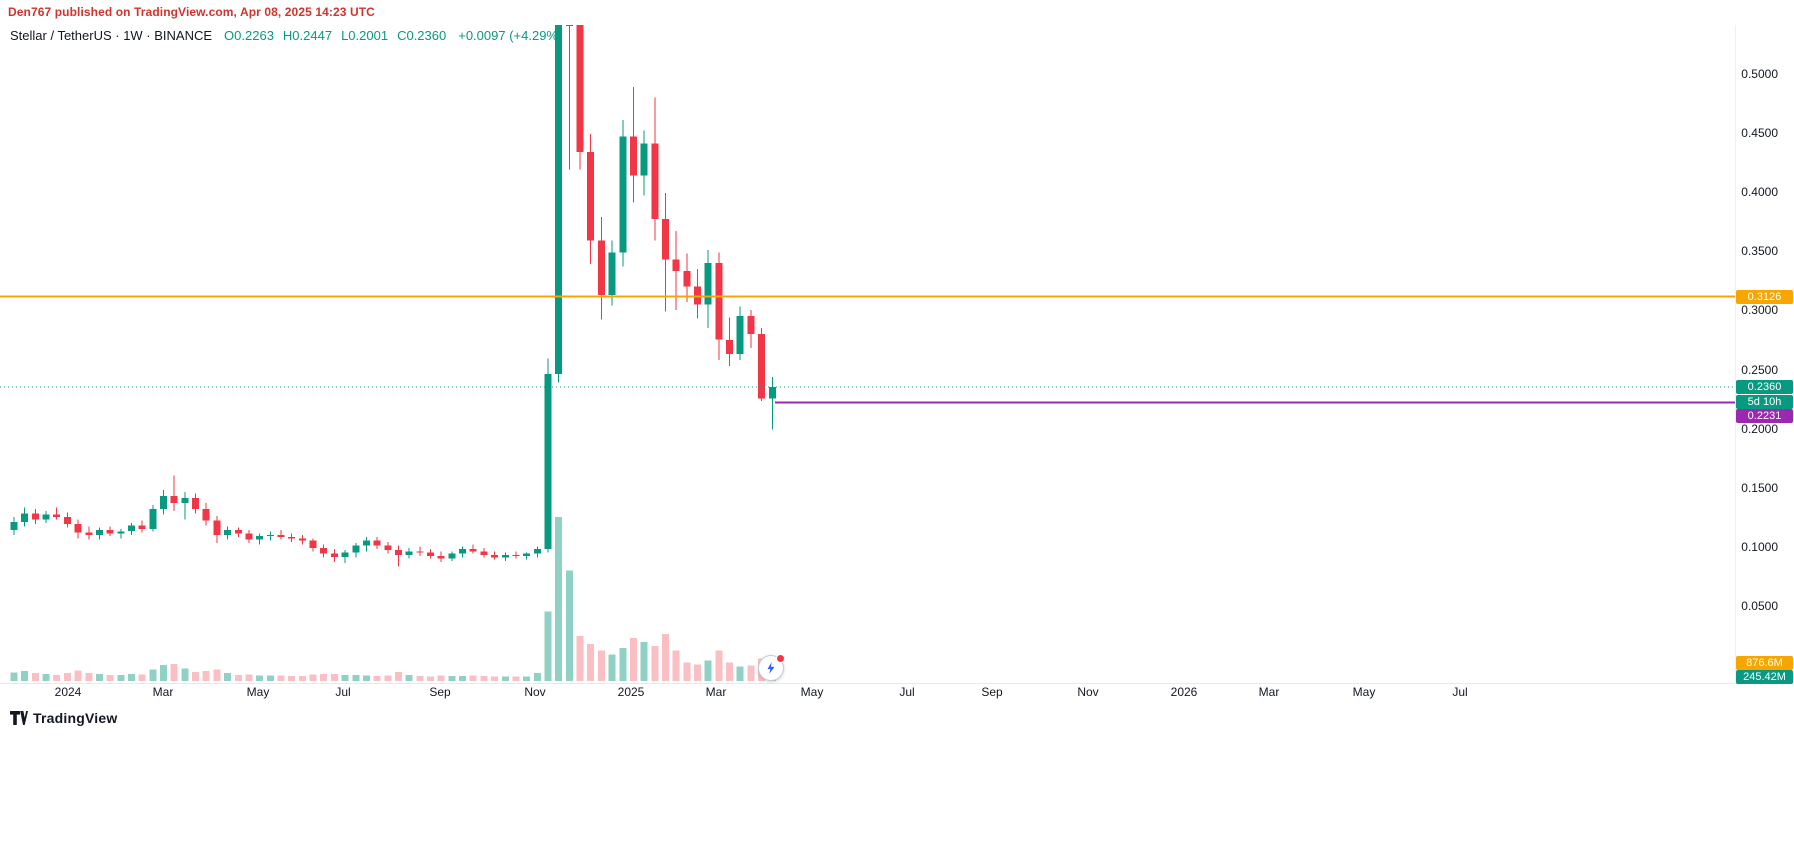  Describe the element at coordinates (307, 35) in the screenshot. I see `ohlc-h: H0.2447` at that location.